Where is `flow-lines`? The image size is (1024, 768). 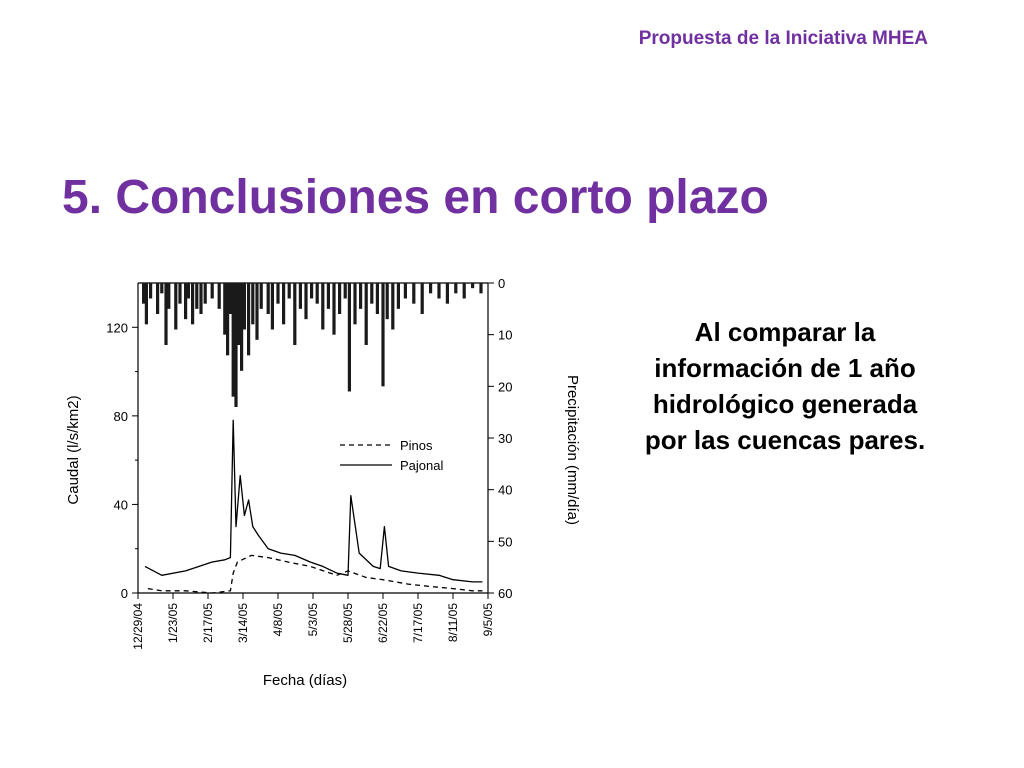 flow-lines is located at coordinates (313, 506).